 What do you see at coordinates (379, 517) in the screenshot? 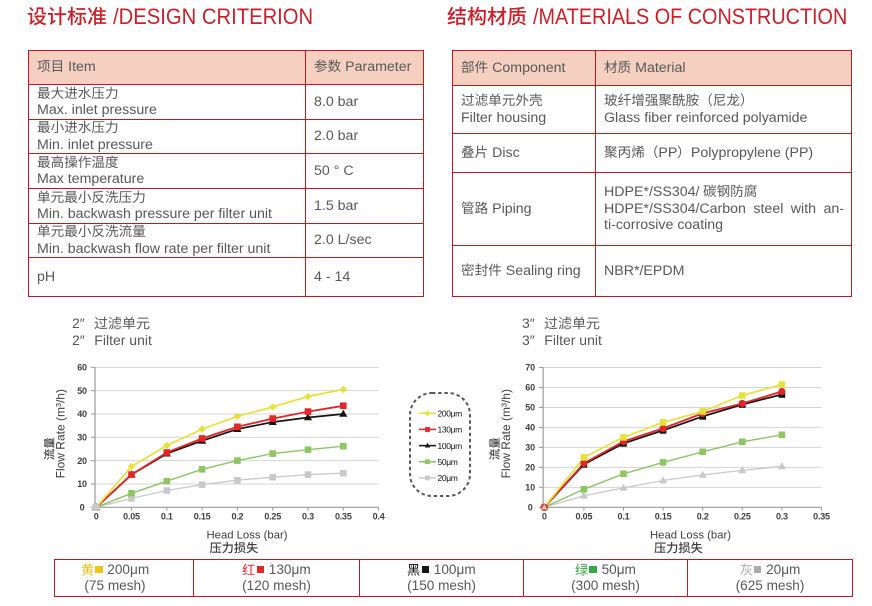
I see `svg-text: 0.4` at bounding box center [379, 517].